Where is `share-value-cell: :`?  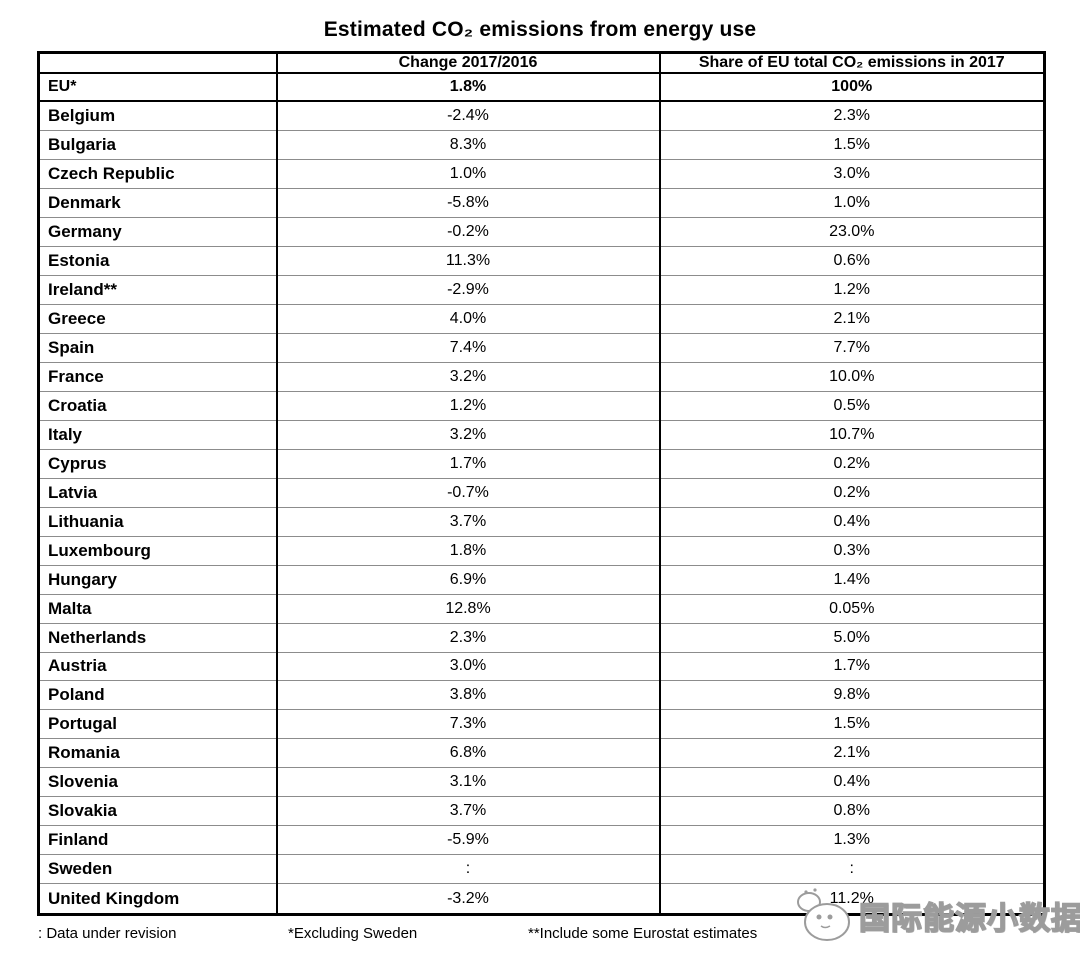 share-value-cell: : is located at coordinates (851, 869).